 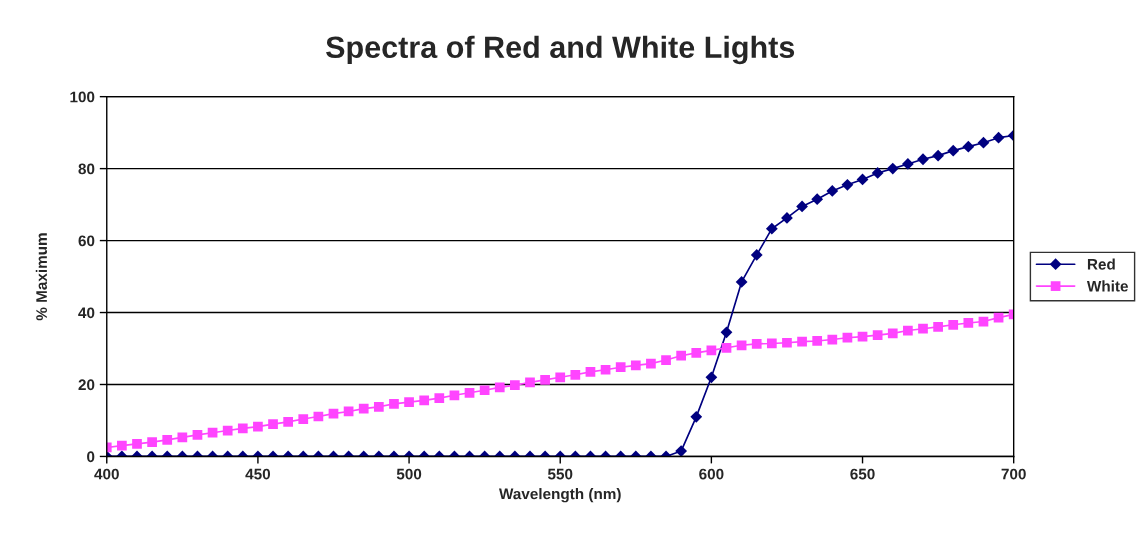 What do you see at coordinates (559, 495) in the screenshot?
I see `x-axis-title: Wavelength (nm)` at bounding box center [559, 495].